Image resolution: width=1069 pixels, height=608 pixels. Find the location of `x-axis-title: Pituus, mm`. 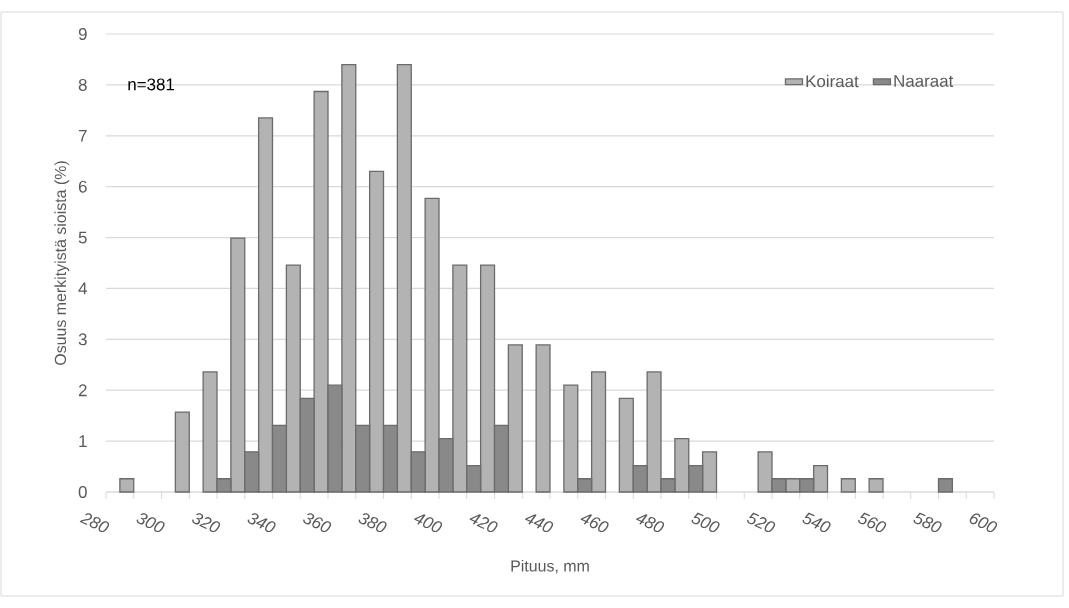

x-axis-title: Pituus, mm is located at coordinates (550, 566).